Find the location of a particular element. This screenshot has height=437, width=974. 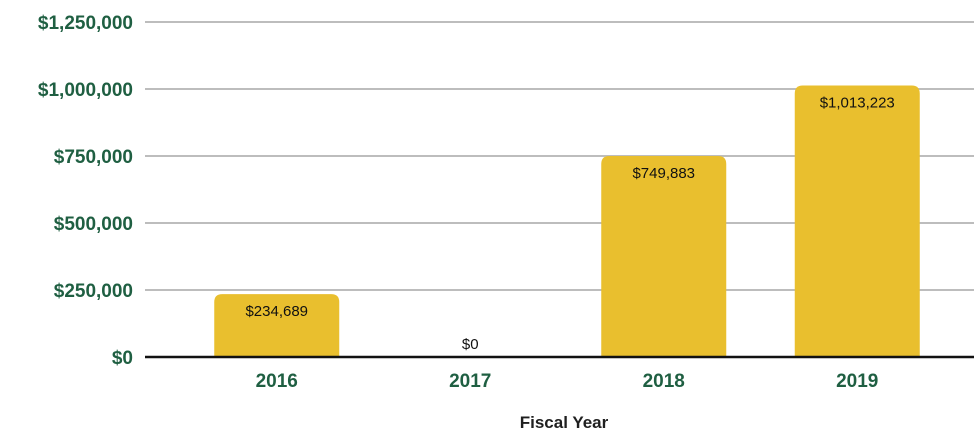

y-tick-label: $0 is located at coordinates (122, 358).